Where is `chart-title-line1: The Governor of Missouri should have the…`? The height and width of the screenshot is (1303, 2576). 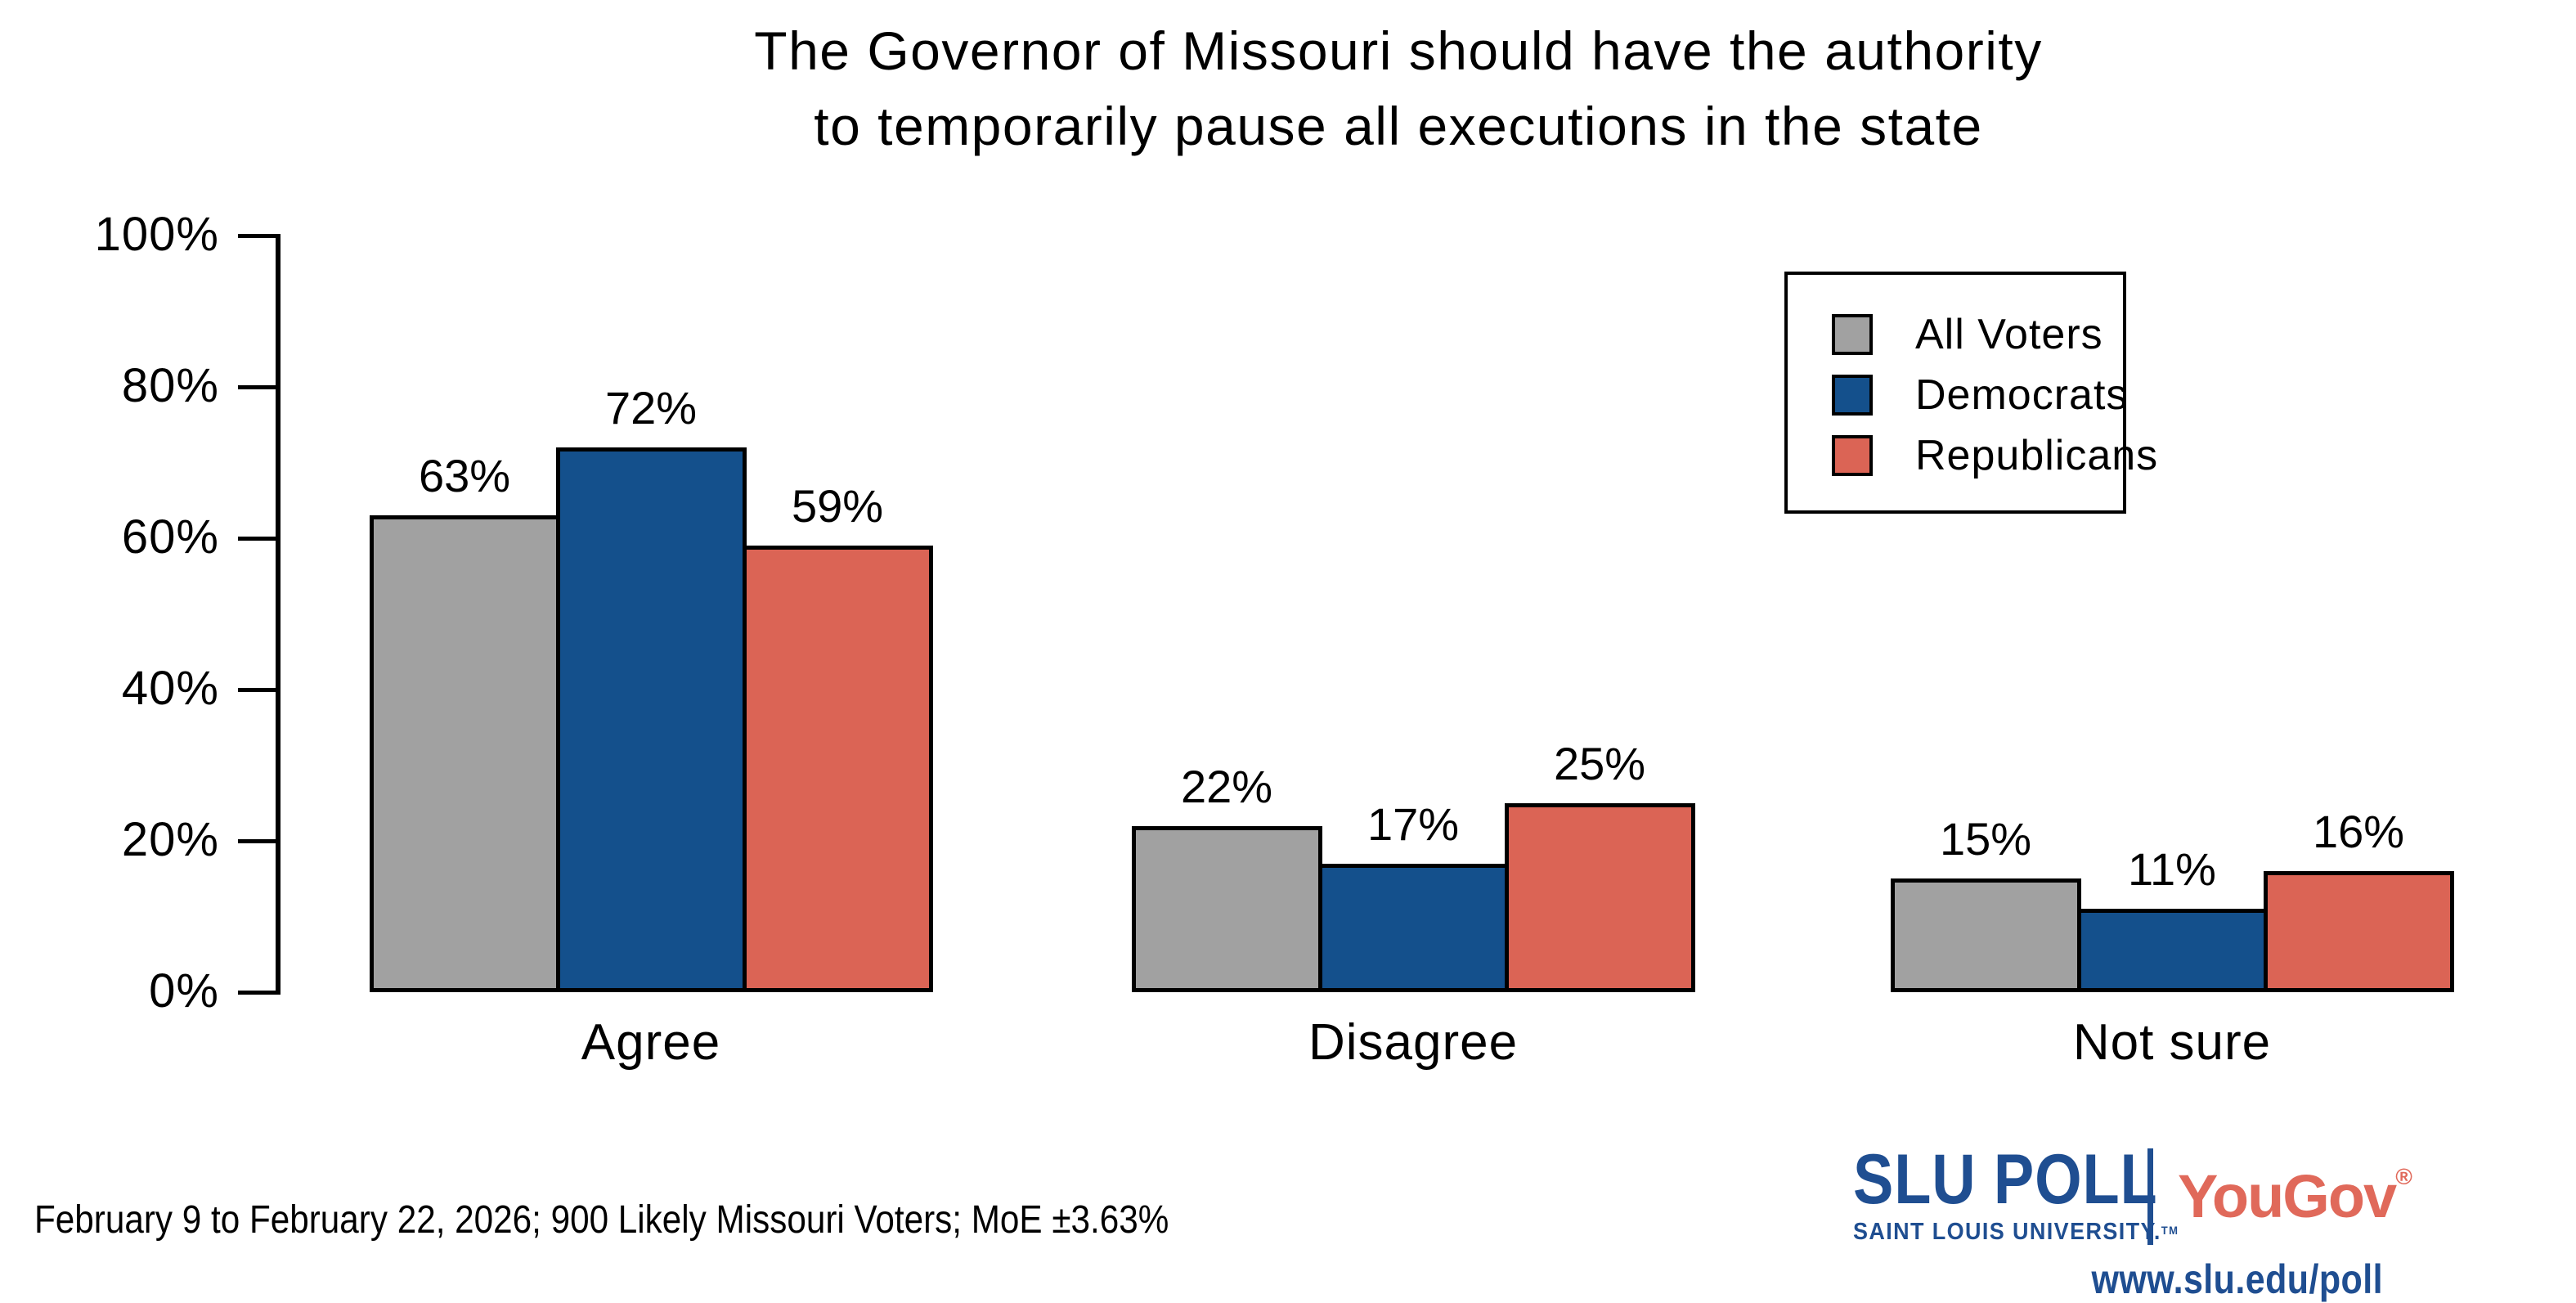 chart-title-line1: The Governor of Missouri should have the… is located at coordinates (1399, 50).